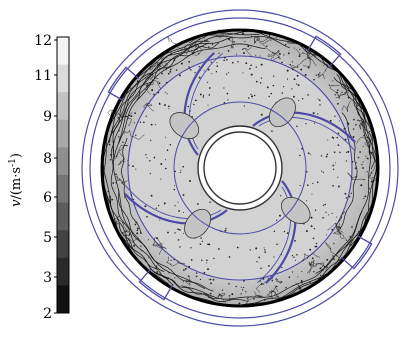 The height and width of the screenshot is (340, 414). What do you see at coordinates (47, 278) in the screenshot?
I see `colorbar-tick-label: 3` at bounding box center [47, 278].